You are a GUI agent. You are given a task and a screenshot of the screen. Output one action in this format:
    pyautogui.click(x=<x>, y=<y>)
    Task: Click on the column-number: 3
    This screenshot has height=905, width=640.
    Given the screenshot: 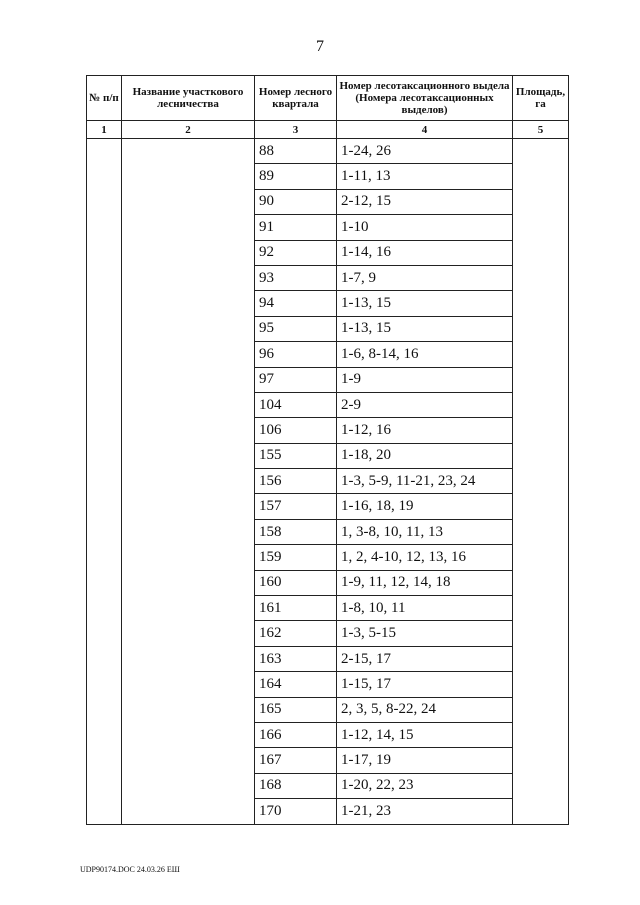 What is the action you would take?
    pyautogui.click(x=295, y=129)
    